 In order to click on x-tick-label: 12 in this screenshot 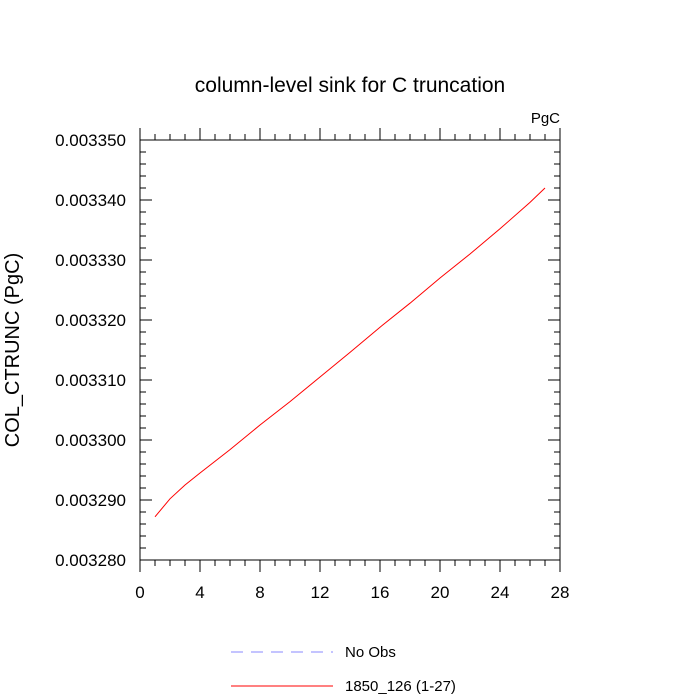, I will do `click(320, 592)`.